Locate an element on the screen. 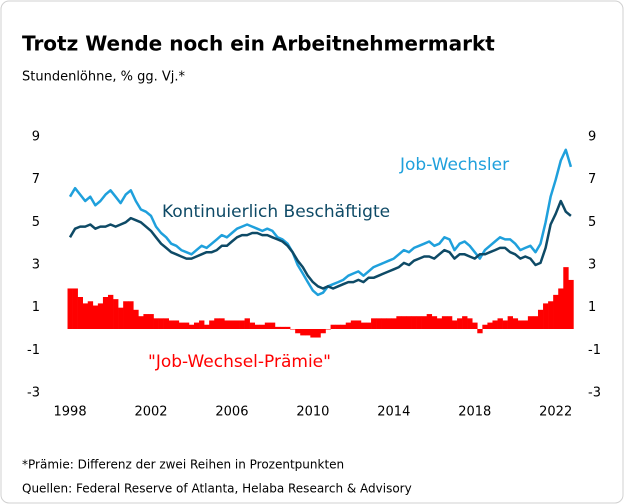 Image resolution: width=624 pixels, height=504 pixels. x-tick-label: 2022 is located at coordinates (555, 412).